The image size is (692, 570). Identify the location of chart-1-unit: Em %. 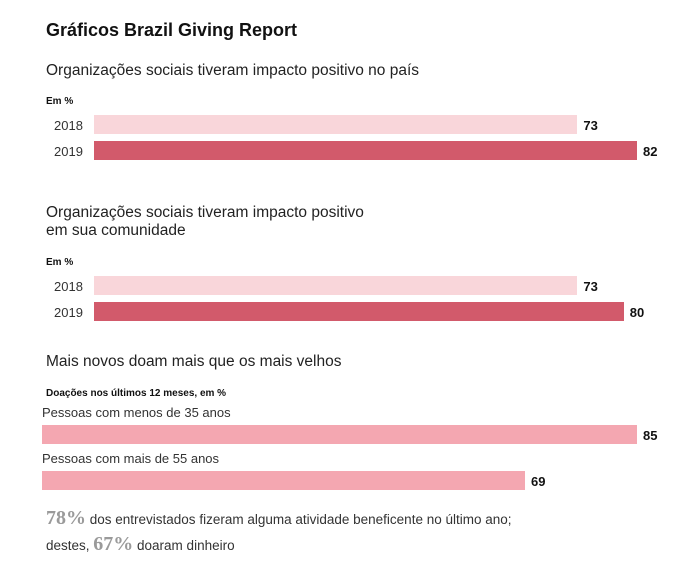
(60, 101).